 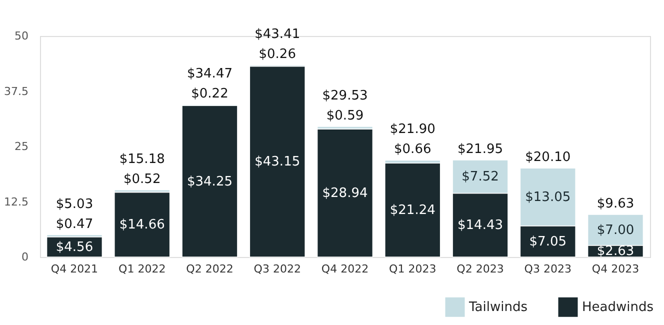 What do you see at coordinates (277, 54) in the screenshot?
I see `data-label: $0.26` at bounding box center [277, 54].